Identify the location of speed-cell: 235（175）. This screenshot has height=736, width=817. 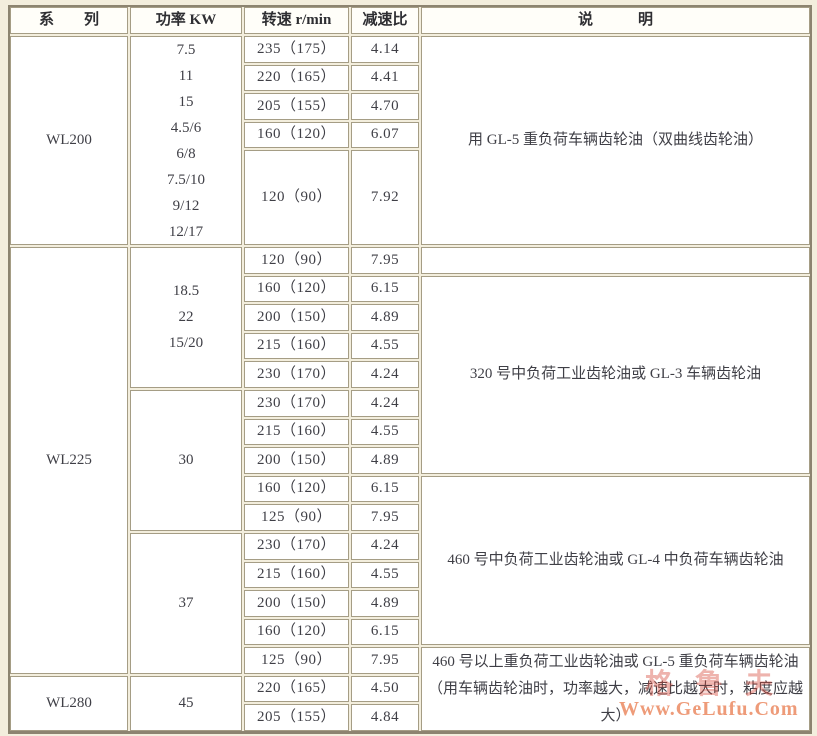
(296, 49).